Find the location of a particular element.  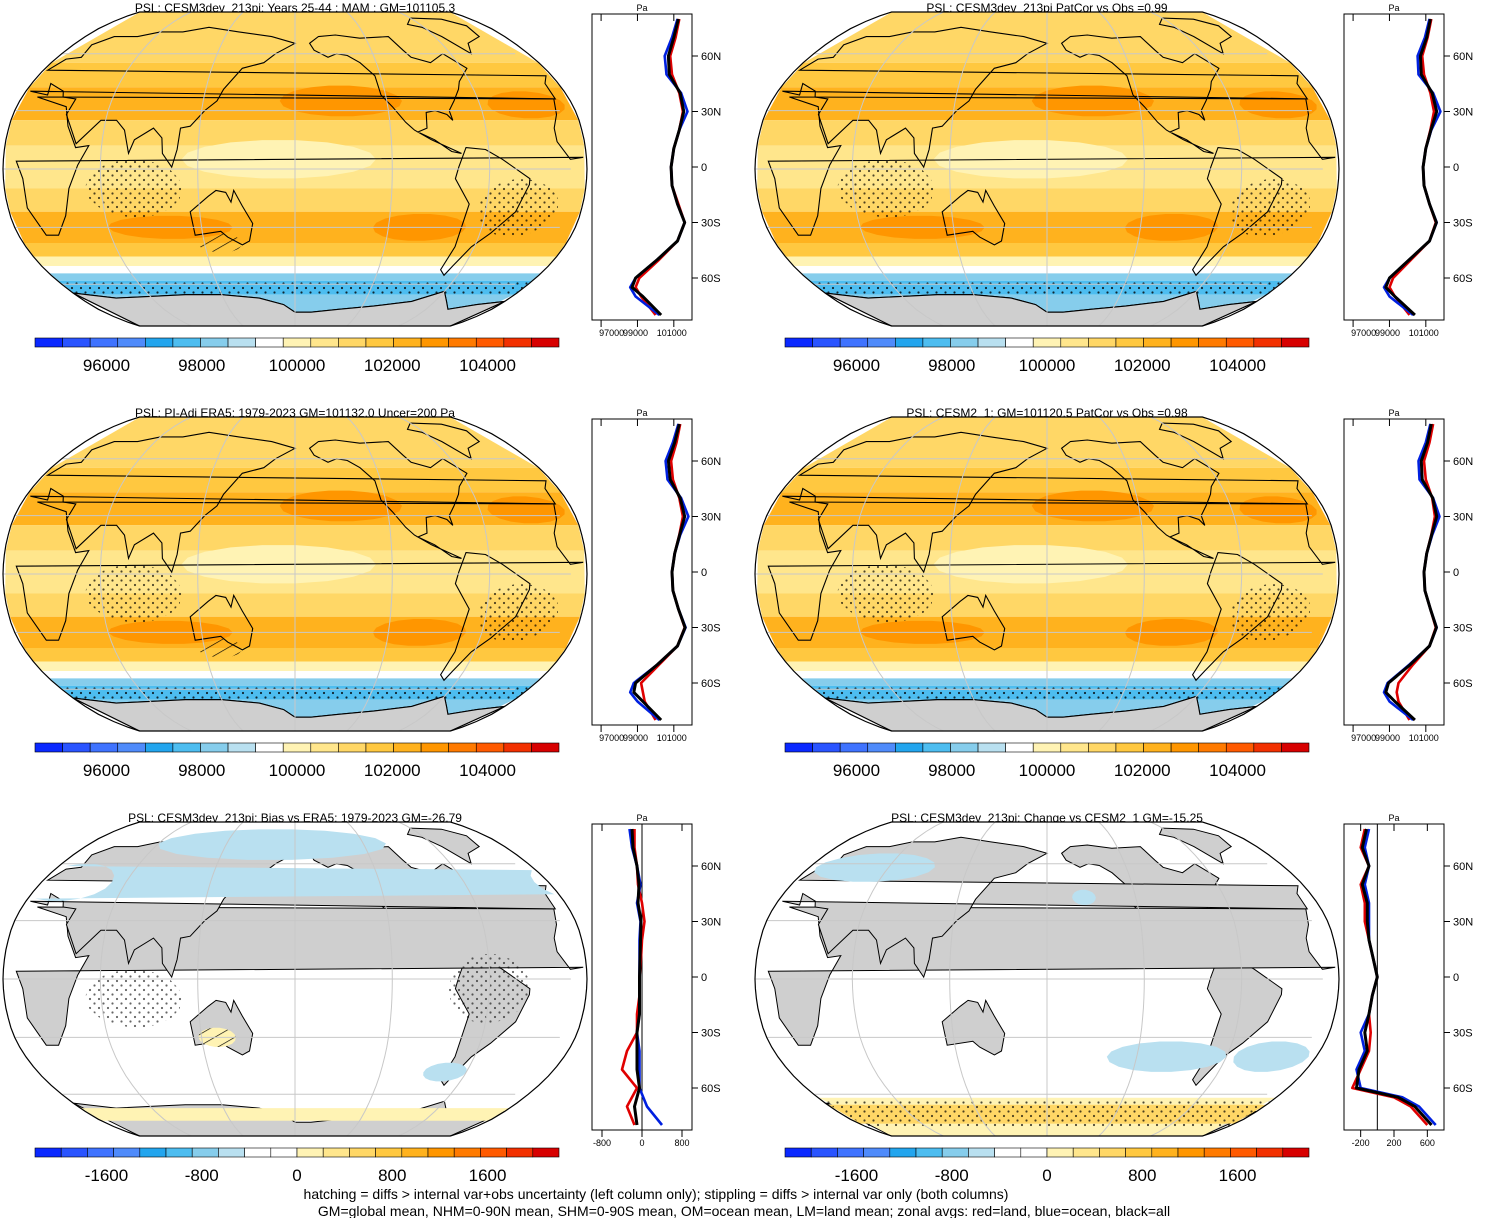

x-tick-label: 0 is located at coordinates (641, 1143).